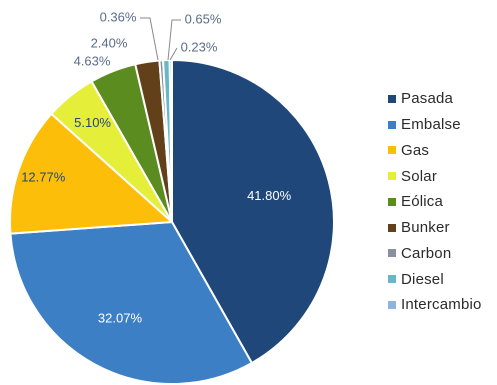  What do you see at coordinates (419, 176) in the screenshot?
I see `legend-label: Solar` at bounding box center [419, 176].